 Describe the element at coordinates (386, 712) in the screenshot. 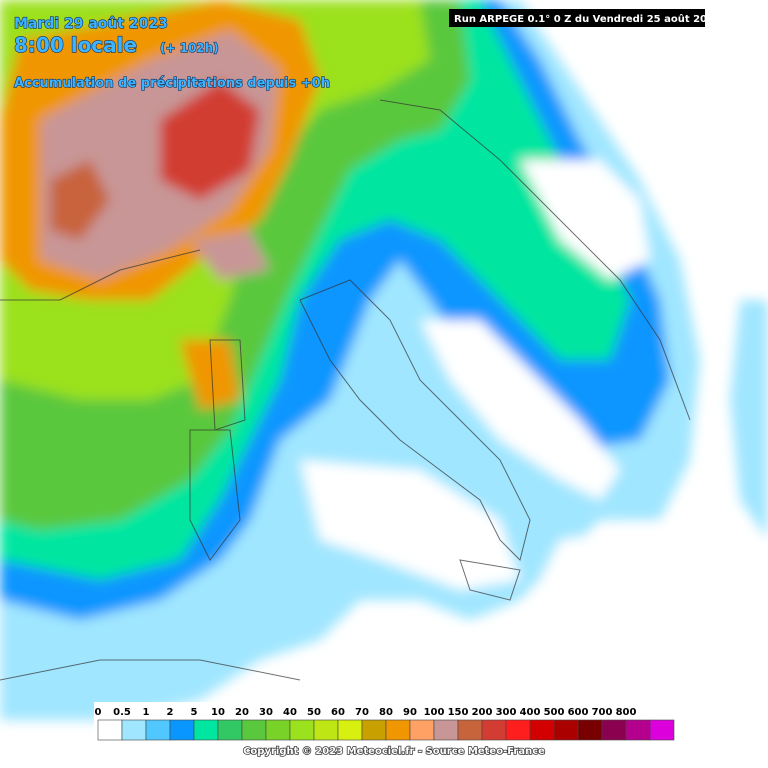

I see `legend-label: 80` at that location.